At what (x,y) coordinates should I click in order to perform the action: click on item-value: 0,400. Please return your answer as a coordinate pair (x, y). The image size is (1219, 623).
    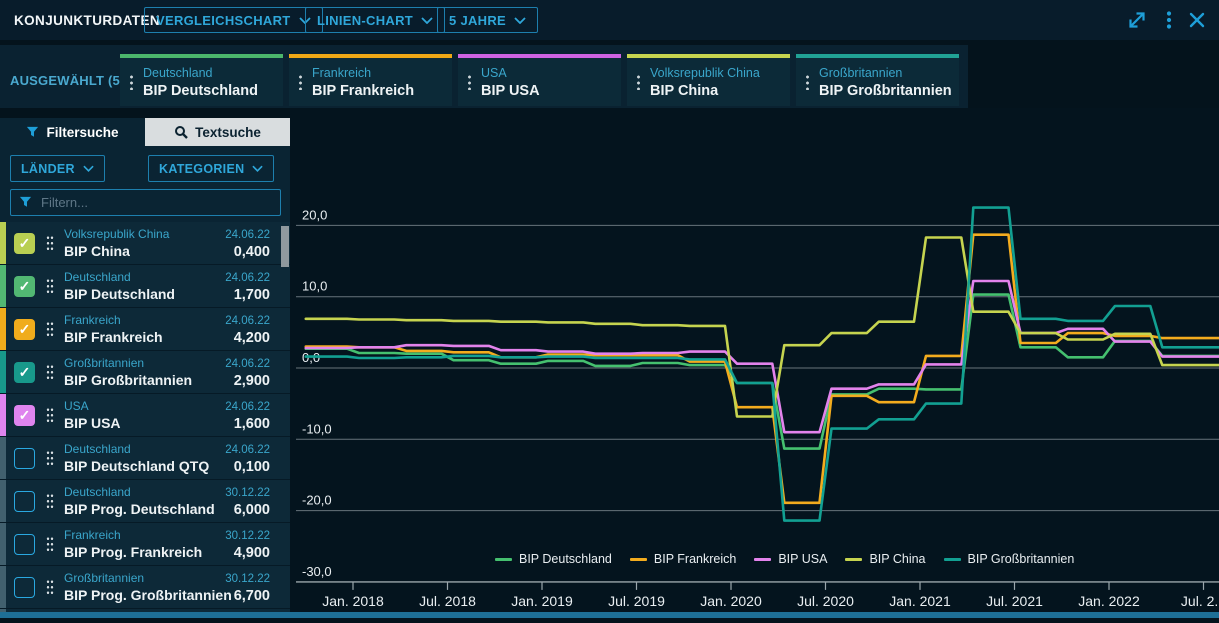
    Looking at the image, I should click on (251, 252).